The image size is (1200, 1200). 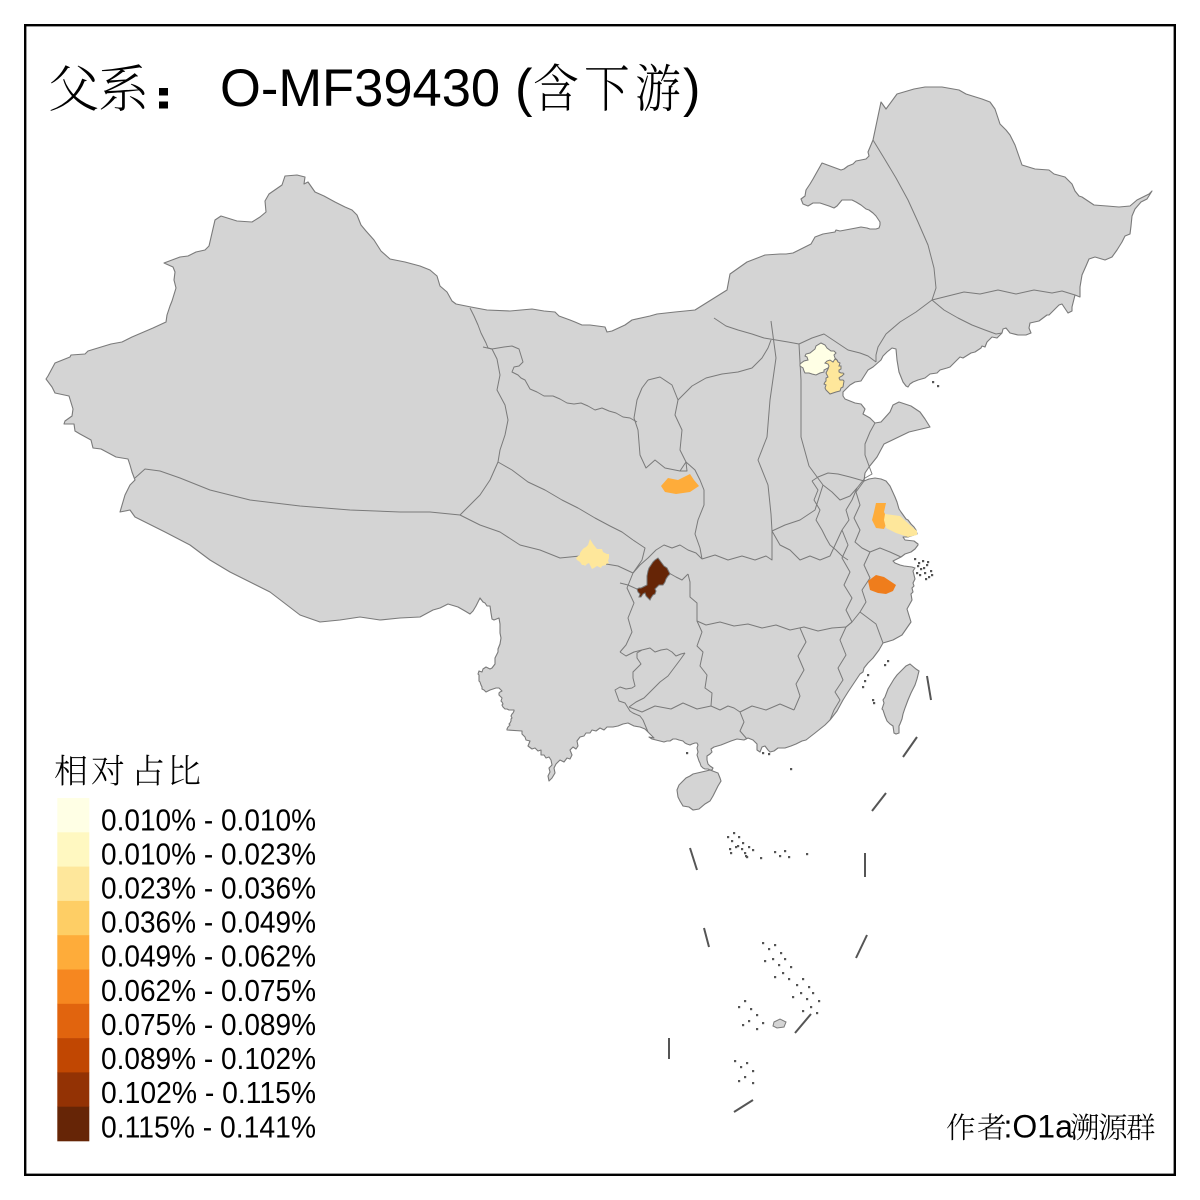 What do you see at coordinates (208, 1058) in the screenshot?
I see `svg-text: 0.089% - 0.102%` at bounding box center [208, 1058].